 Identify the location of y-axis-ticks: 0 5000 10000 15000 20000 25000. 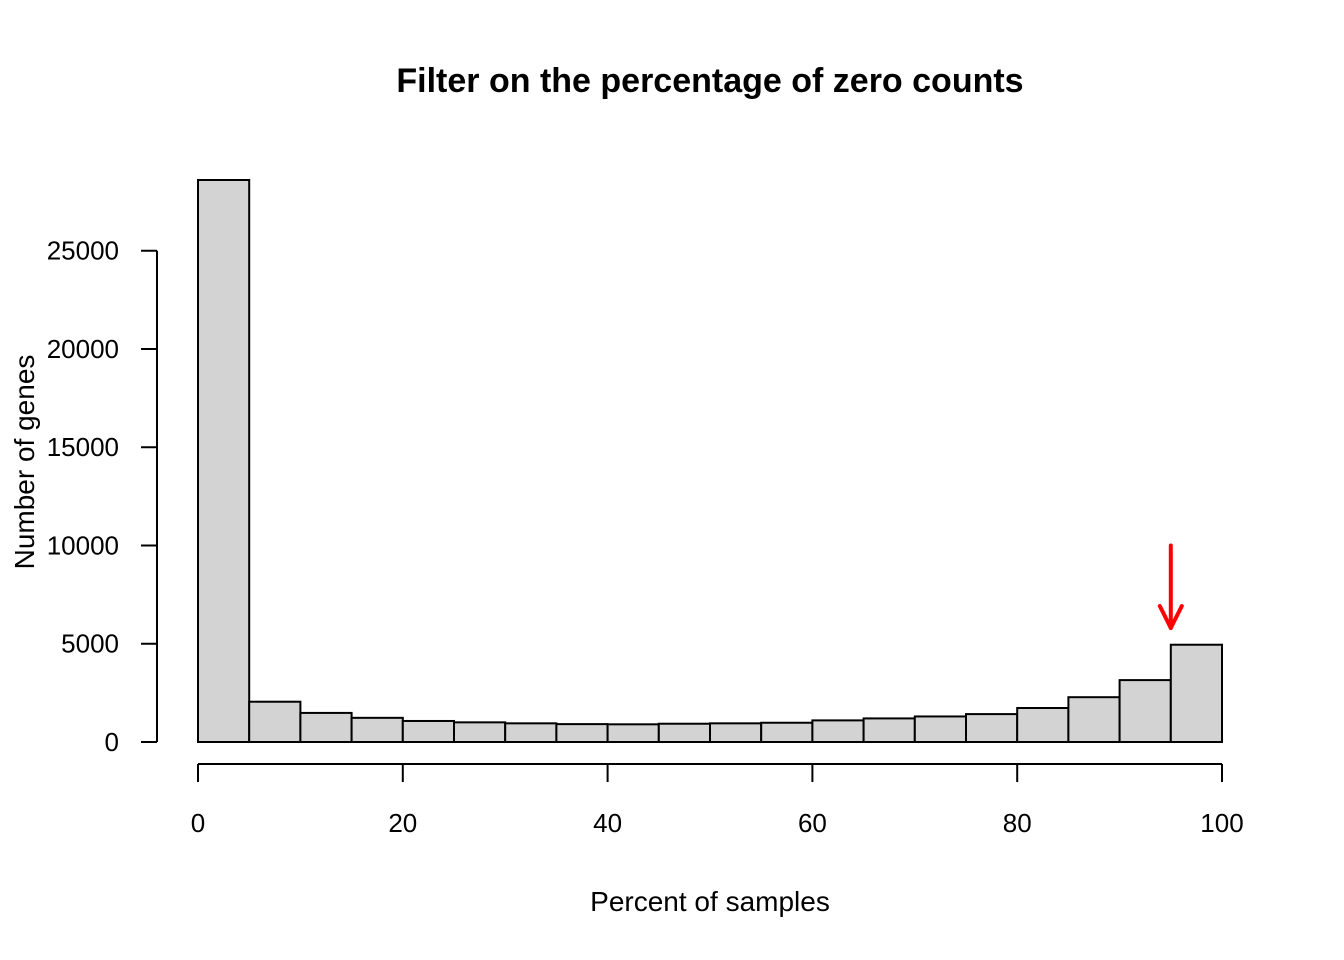
(102, 496).